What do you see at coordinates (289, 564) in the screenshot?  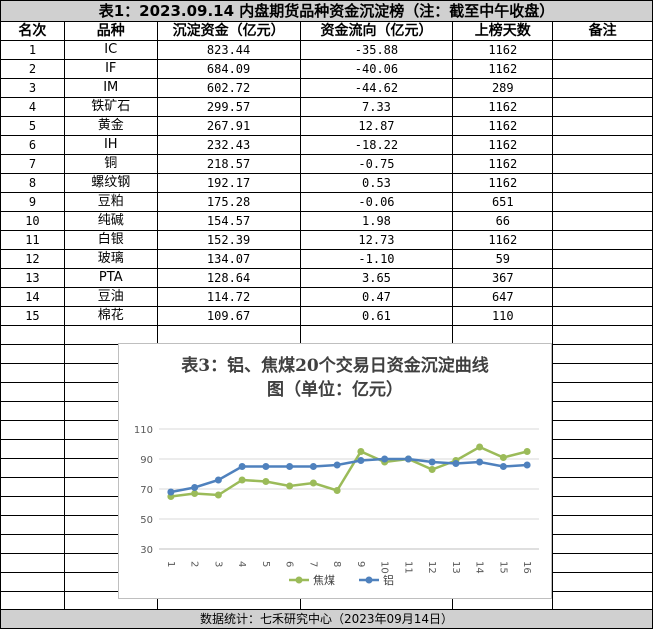 I see `x-tick-label: 6` at bounding box center [289, 564].